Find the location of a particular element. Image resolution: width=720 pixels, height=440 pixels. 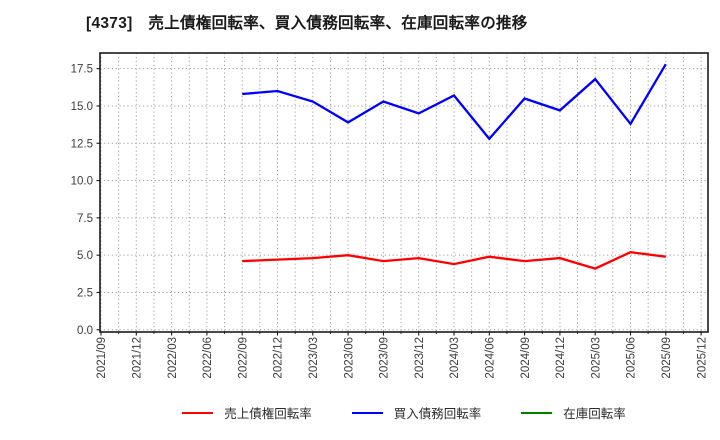

chart-legend: 売上債権回転率 買入債務回転率 在庫回転率 is located at coordinates (404, 412).